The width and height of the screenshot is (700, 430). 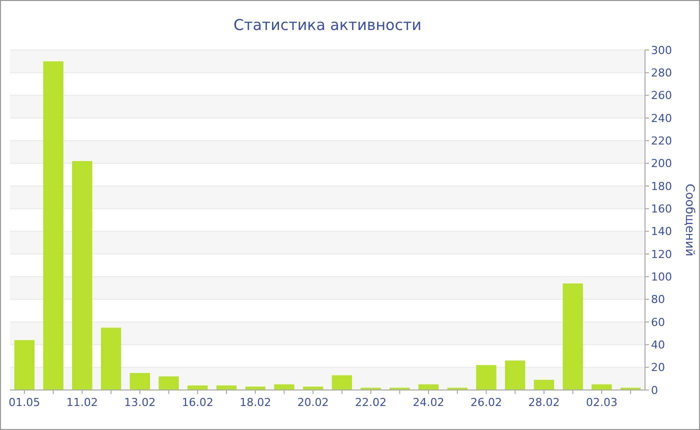 What do you see at coordinates (140, 402) in the screenshot?
I see `x-tick-label: 13.02` at bounding box center [140, 402].